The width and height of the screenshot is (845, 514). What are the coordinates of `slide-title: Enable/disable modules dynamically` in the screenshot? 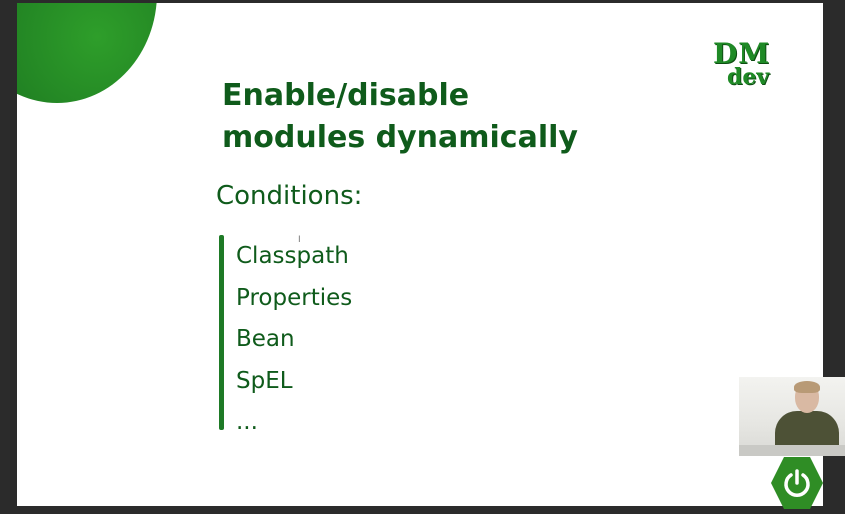 It's located at (432, 117).